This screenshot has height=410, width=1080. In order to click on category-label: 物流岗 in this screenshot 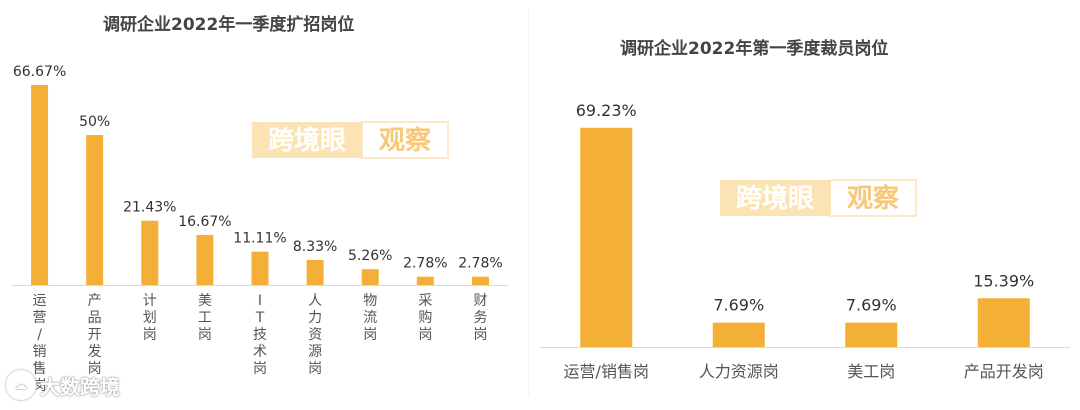, I will do `click(370, 318)`.